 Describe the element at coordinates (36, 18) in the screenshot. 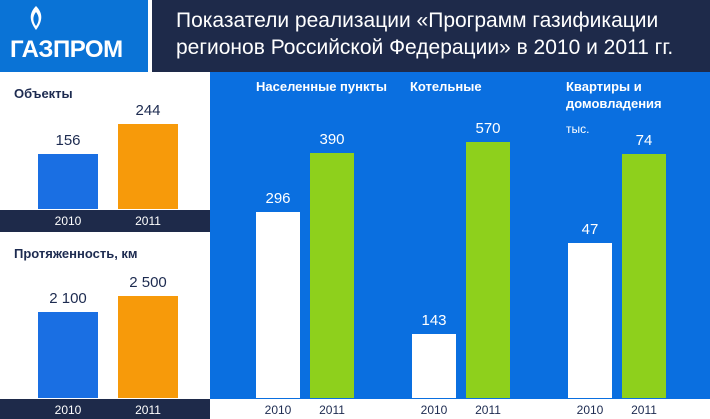

I see `flame-icon` at that location.